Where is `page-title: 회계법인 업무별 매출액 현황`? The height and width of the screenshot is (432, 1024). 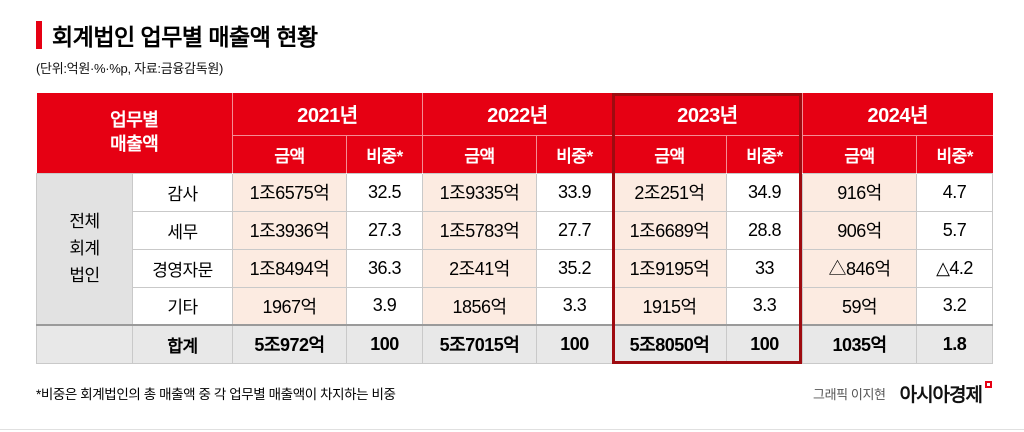 page-title: 회계법인 업무별 매출액 현황 is located at coordinates (185, 37).